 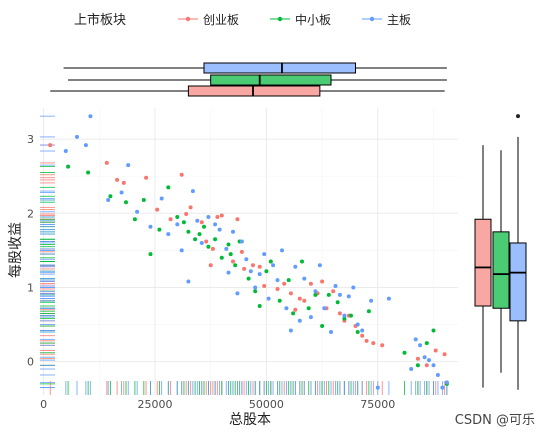 What do you see at coordinates (221, 20) in the screenshot?
I see `legend-label: 创业板` at bounding box center [221, 20].